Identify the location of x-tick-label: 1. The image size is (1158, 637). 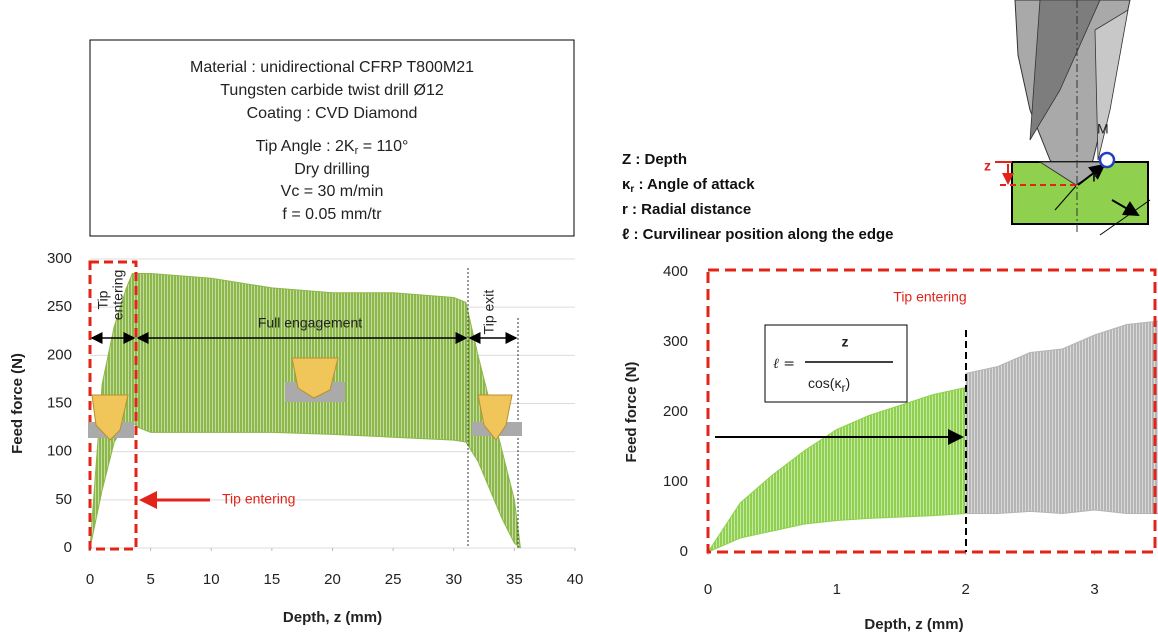
(837, 589).